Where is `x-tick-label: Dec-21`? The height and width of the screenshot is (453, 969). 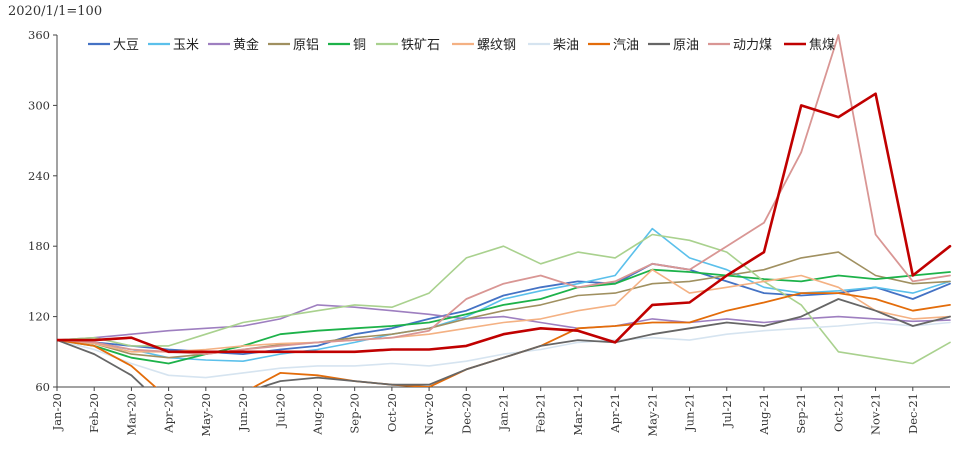
x-tick-label: Dec-21 is located at coordinates (913, 413).